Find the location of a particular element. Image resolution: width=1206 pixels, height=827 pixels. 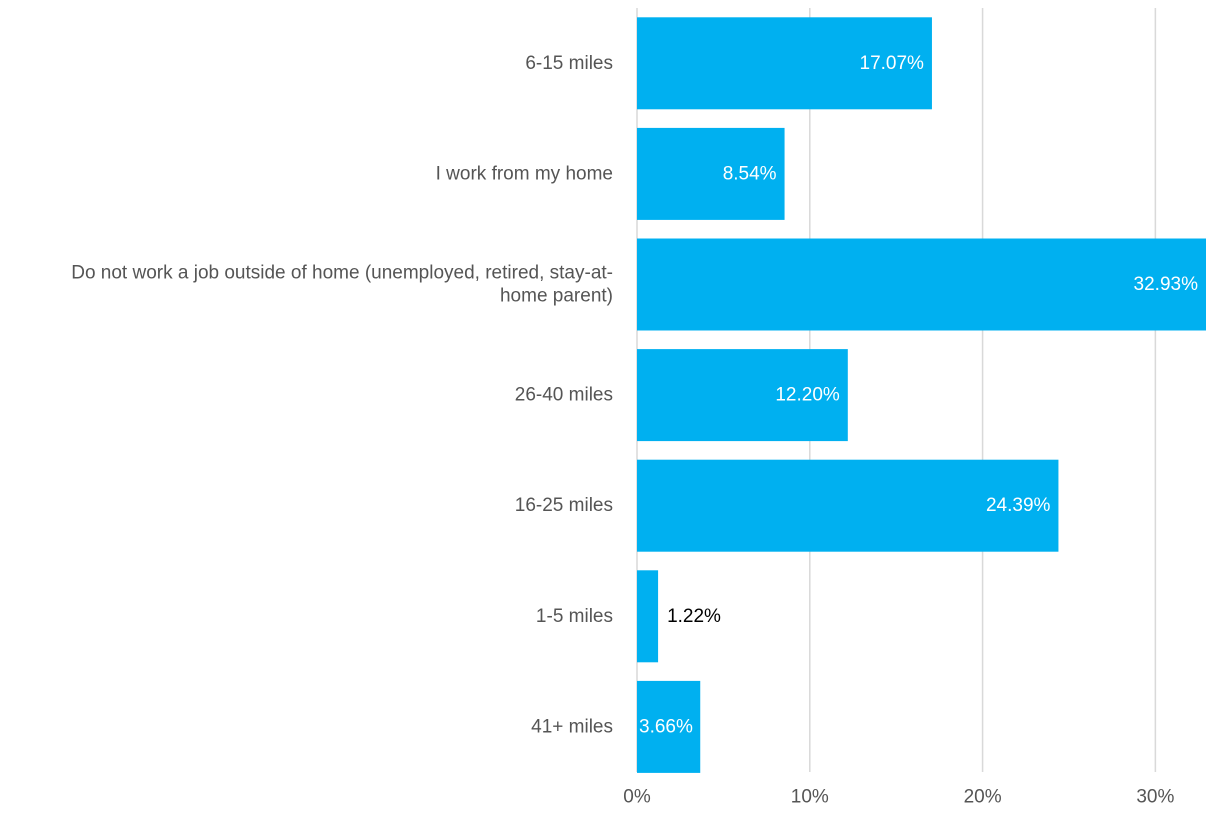

data-label-3: 32.93% is located at coordinates (1166, 284).